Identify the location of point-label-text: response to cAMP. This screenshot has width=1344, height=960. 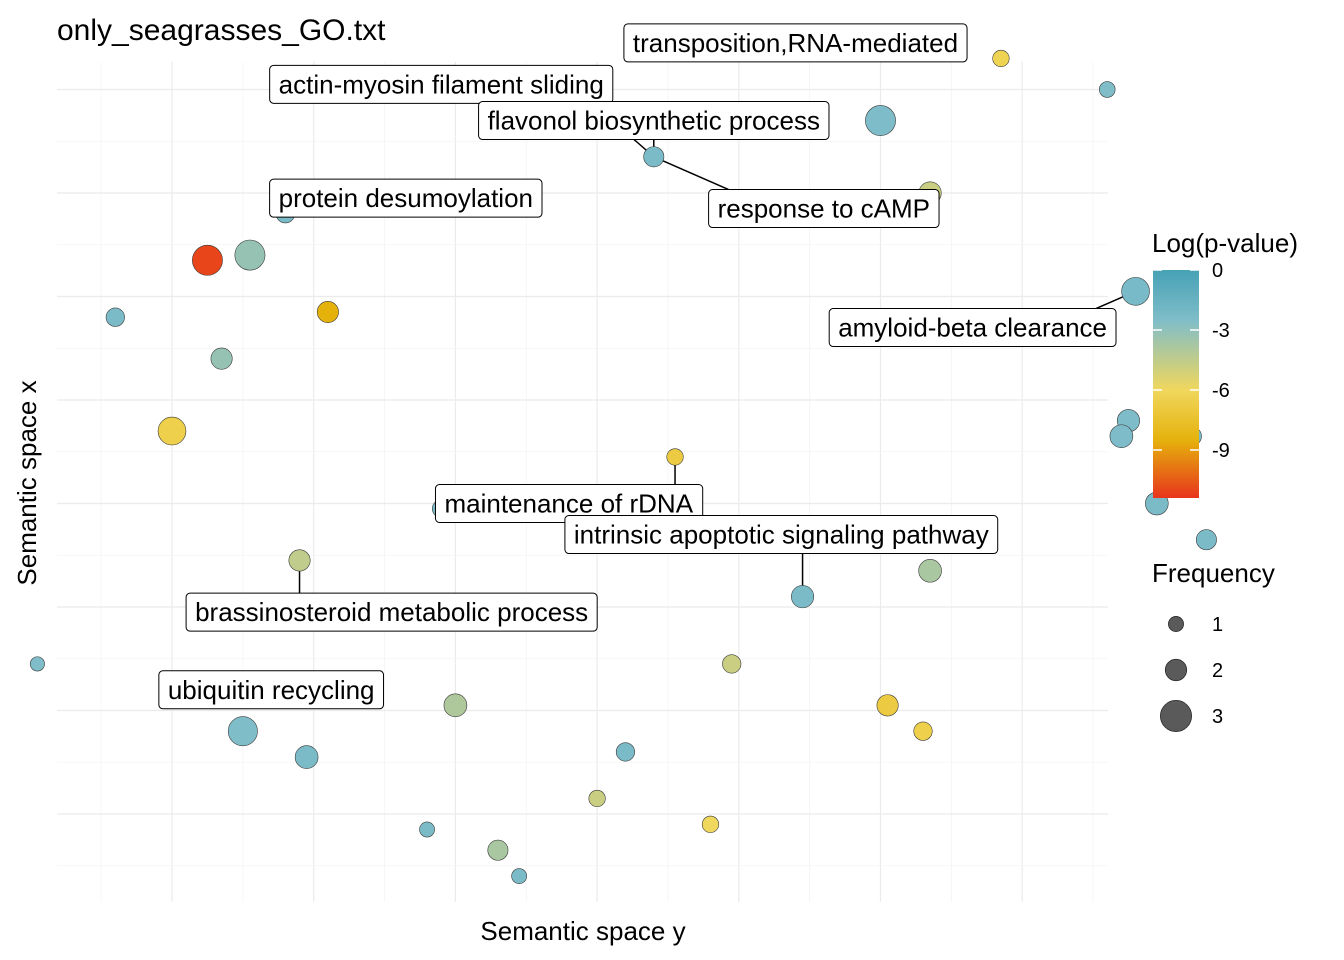
(824, 209).